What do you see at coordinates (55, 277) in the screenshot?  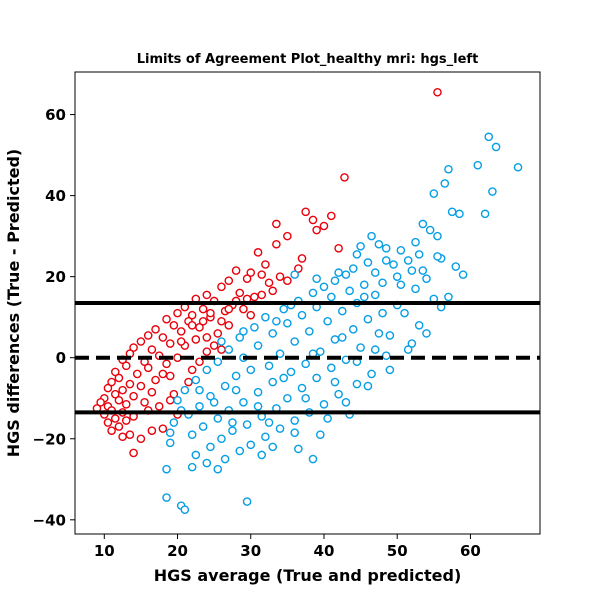 I see `y-tick-label: 20` at bounding box center [55, 277].